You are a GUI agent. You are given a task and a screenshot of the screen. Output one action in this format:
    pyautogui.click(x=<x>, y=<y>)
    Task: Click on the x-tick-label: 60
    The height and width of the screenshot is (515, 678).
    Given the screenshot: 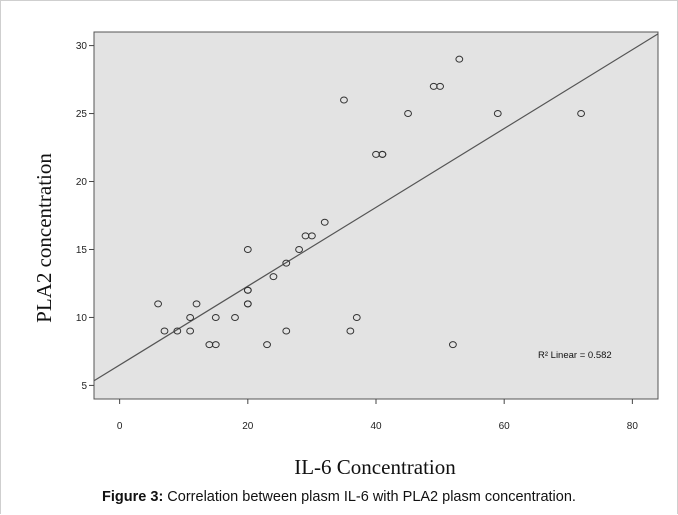 What is the action you would take?
    pyautogui.click(x=505, y=426)
    